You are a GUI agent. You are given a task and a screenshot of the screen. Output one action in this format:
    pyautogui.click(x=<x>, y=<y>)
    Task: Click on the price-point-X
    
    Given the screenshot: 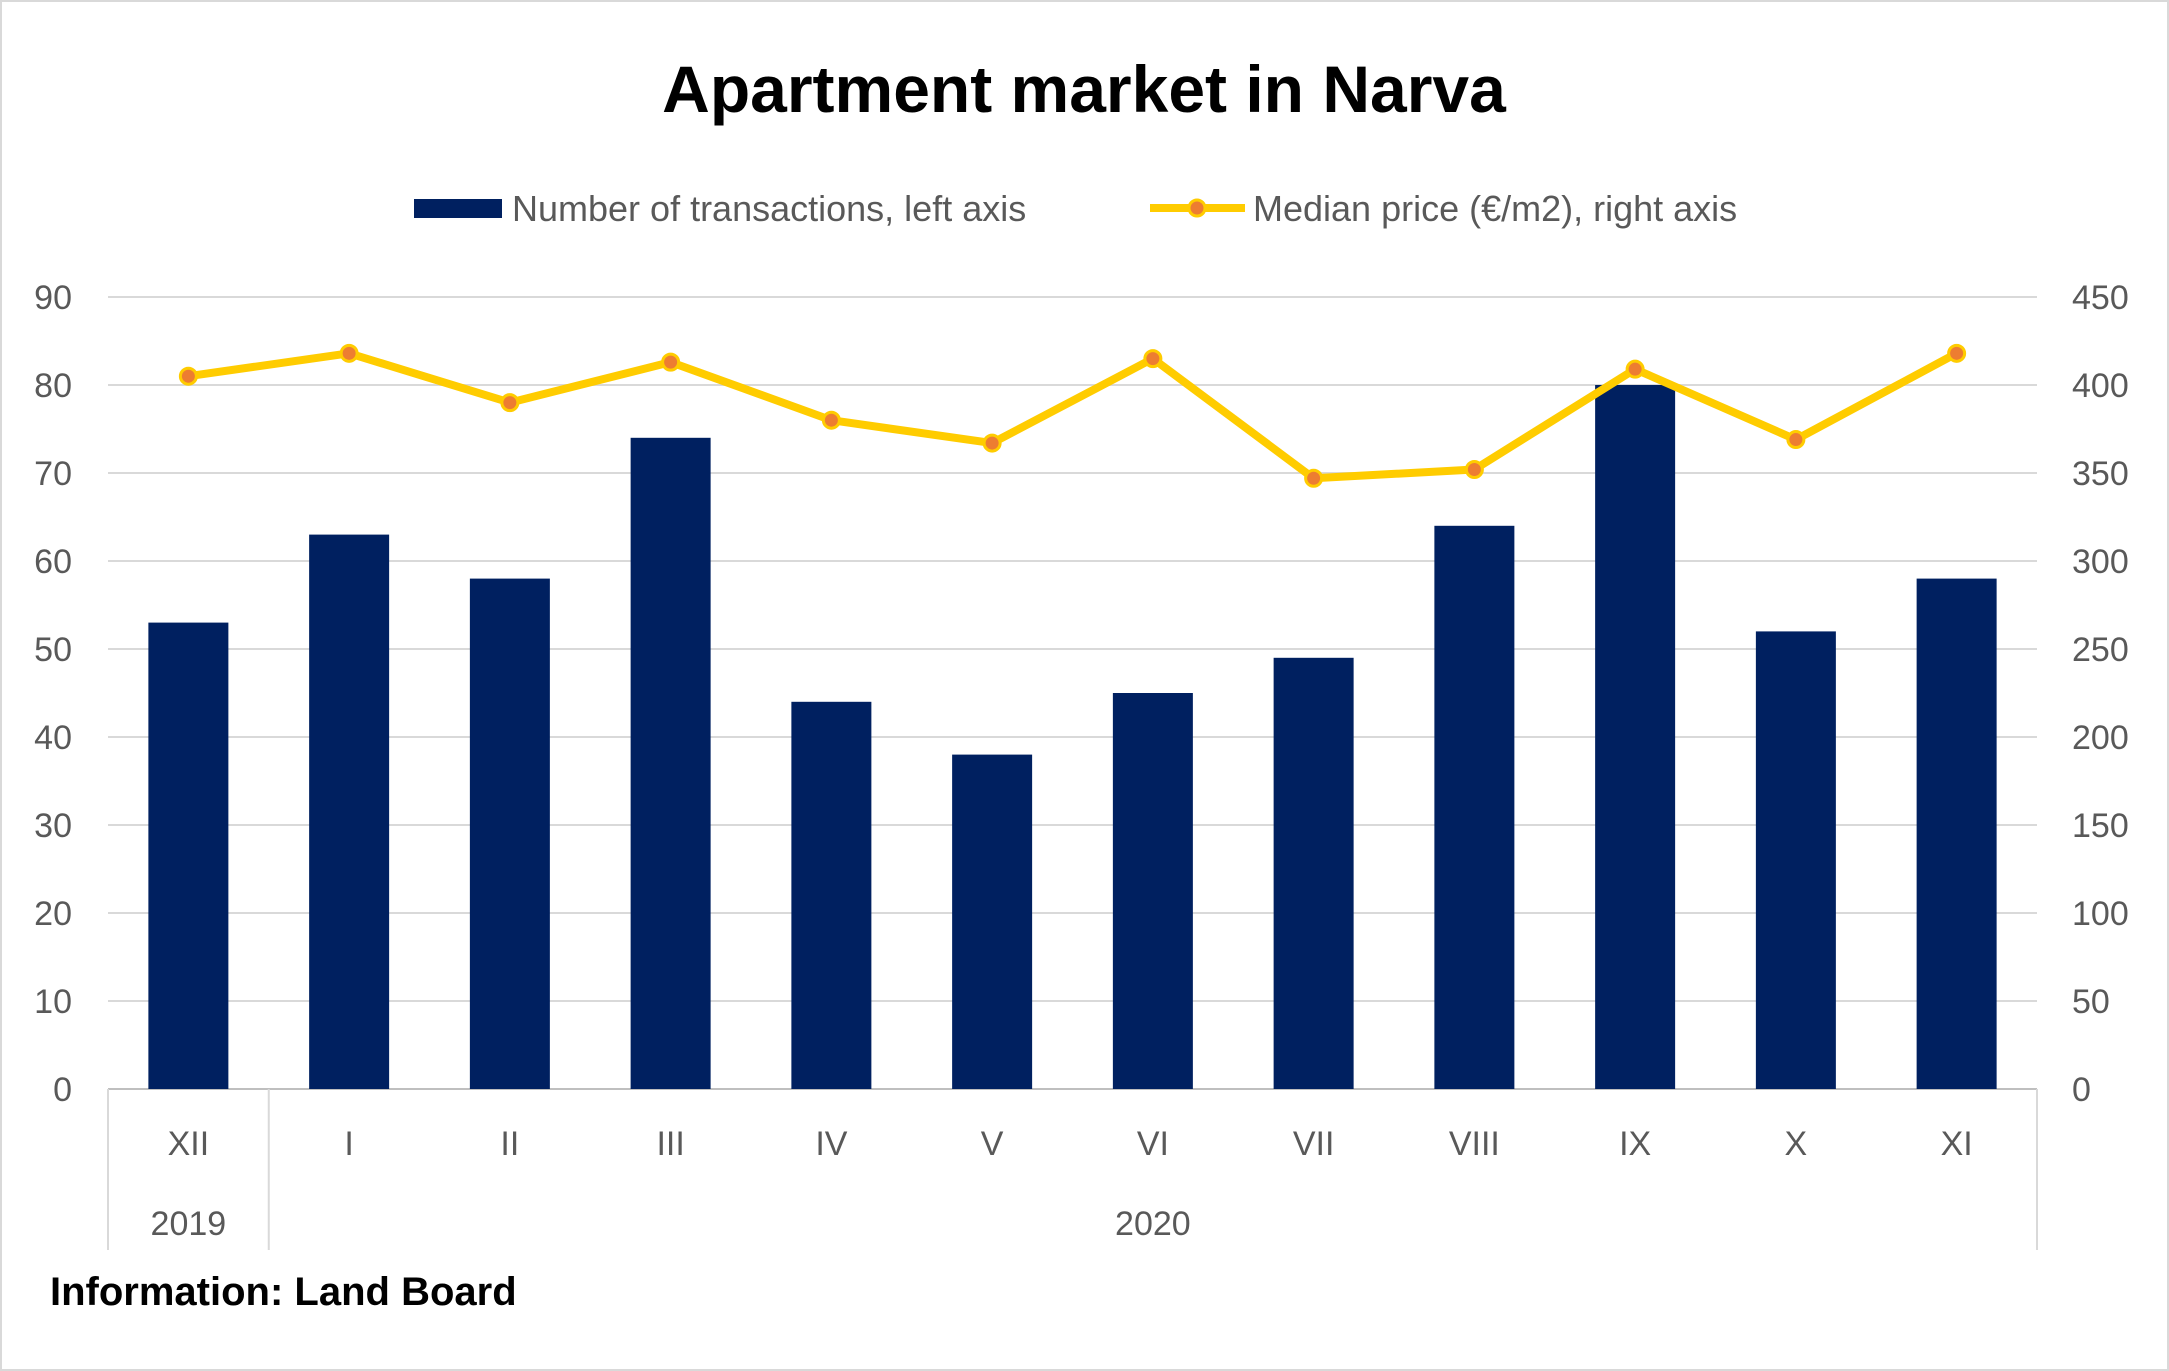 What is the action you would take?
    pyautogui.click(x=1796, y=440)
    